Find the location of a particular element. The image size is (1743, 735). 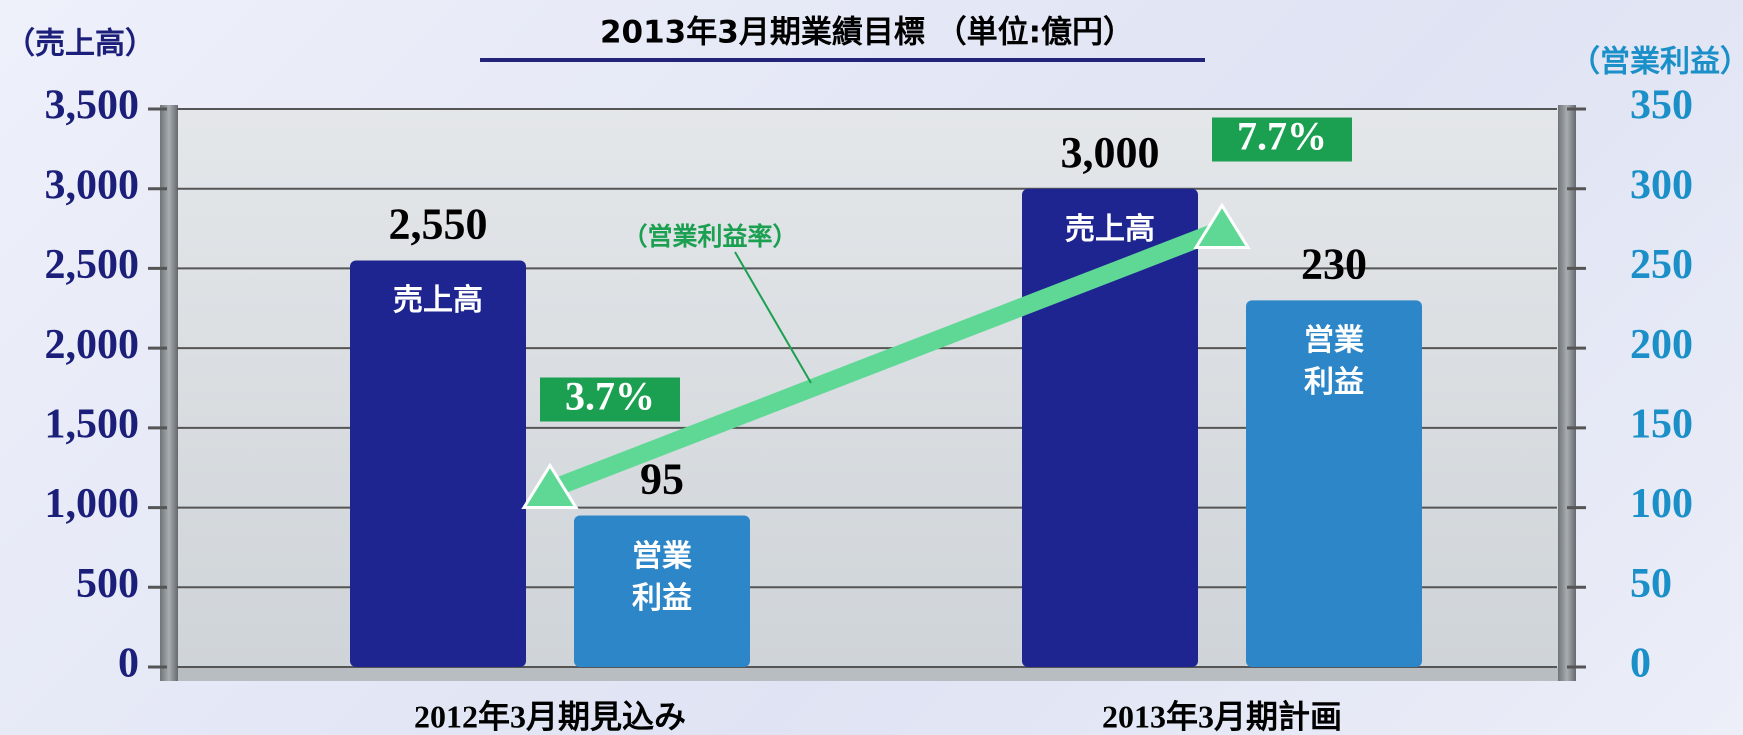

y-tick-label: 2,500 is located at coordinates (92, 265).